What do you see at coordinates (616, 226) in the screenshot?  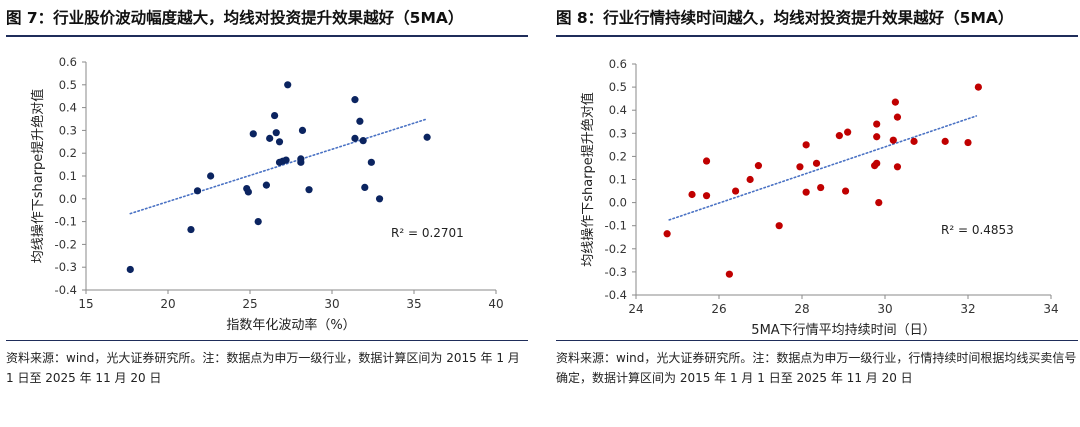 I see `y-tick-label: -0.1` at bounding box center [616, 226].